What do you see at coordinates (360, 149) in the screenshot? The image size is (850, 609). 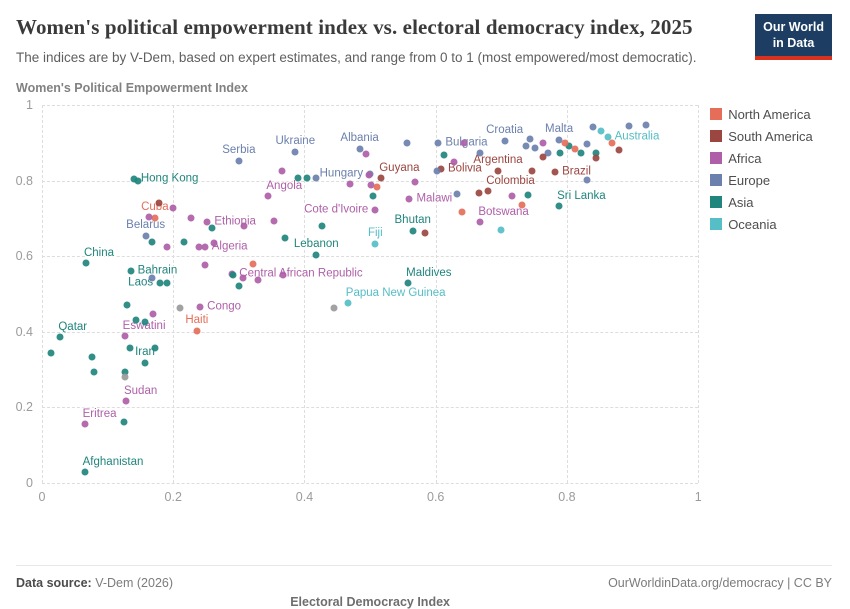 I see `data-point-albania` at bounding box center [360, 149].